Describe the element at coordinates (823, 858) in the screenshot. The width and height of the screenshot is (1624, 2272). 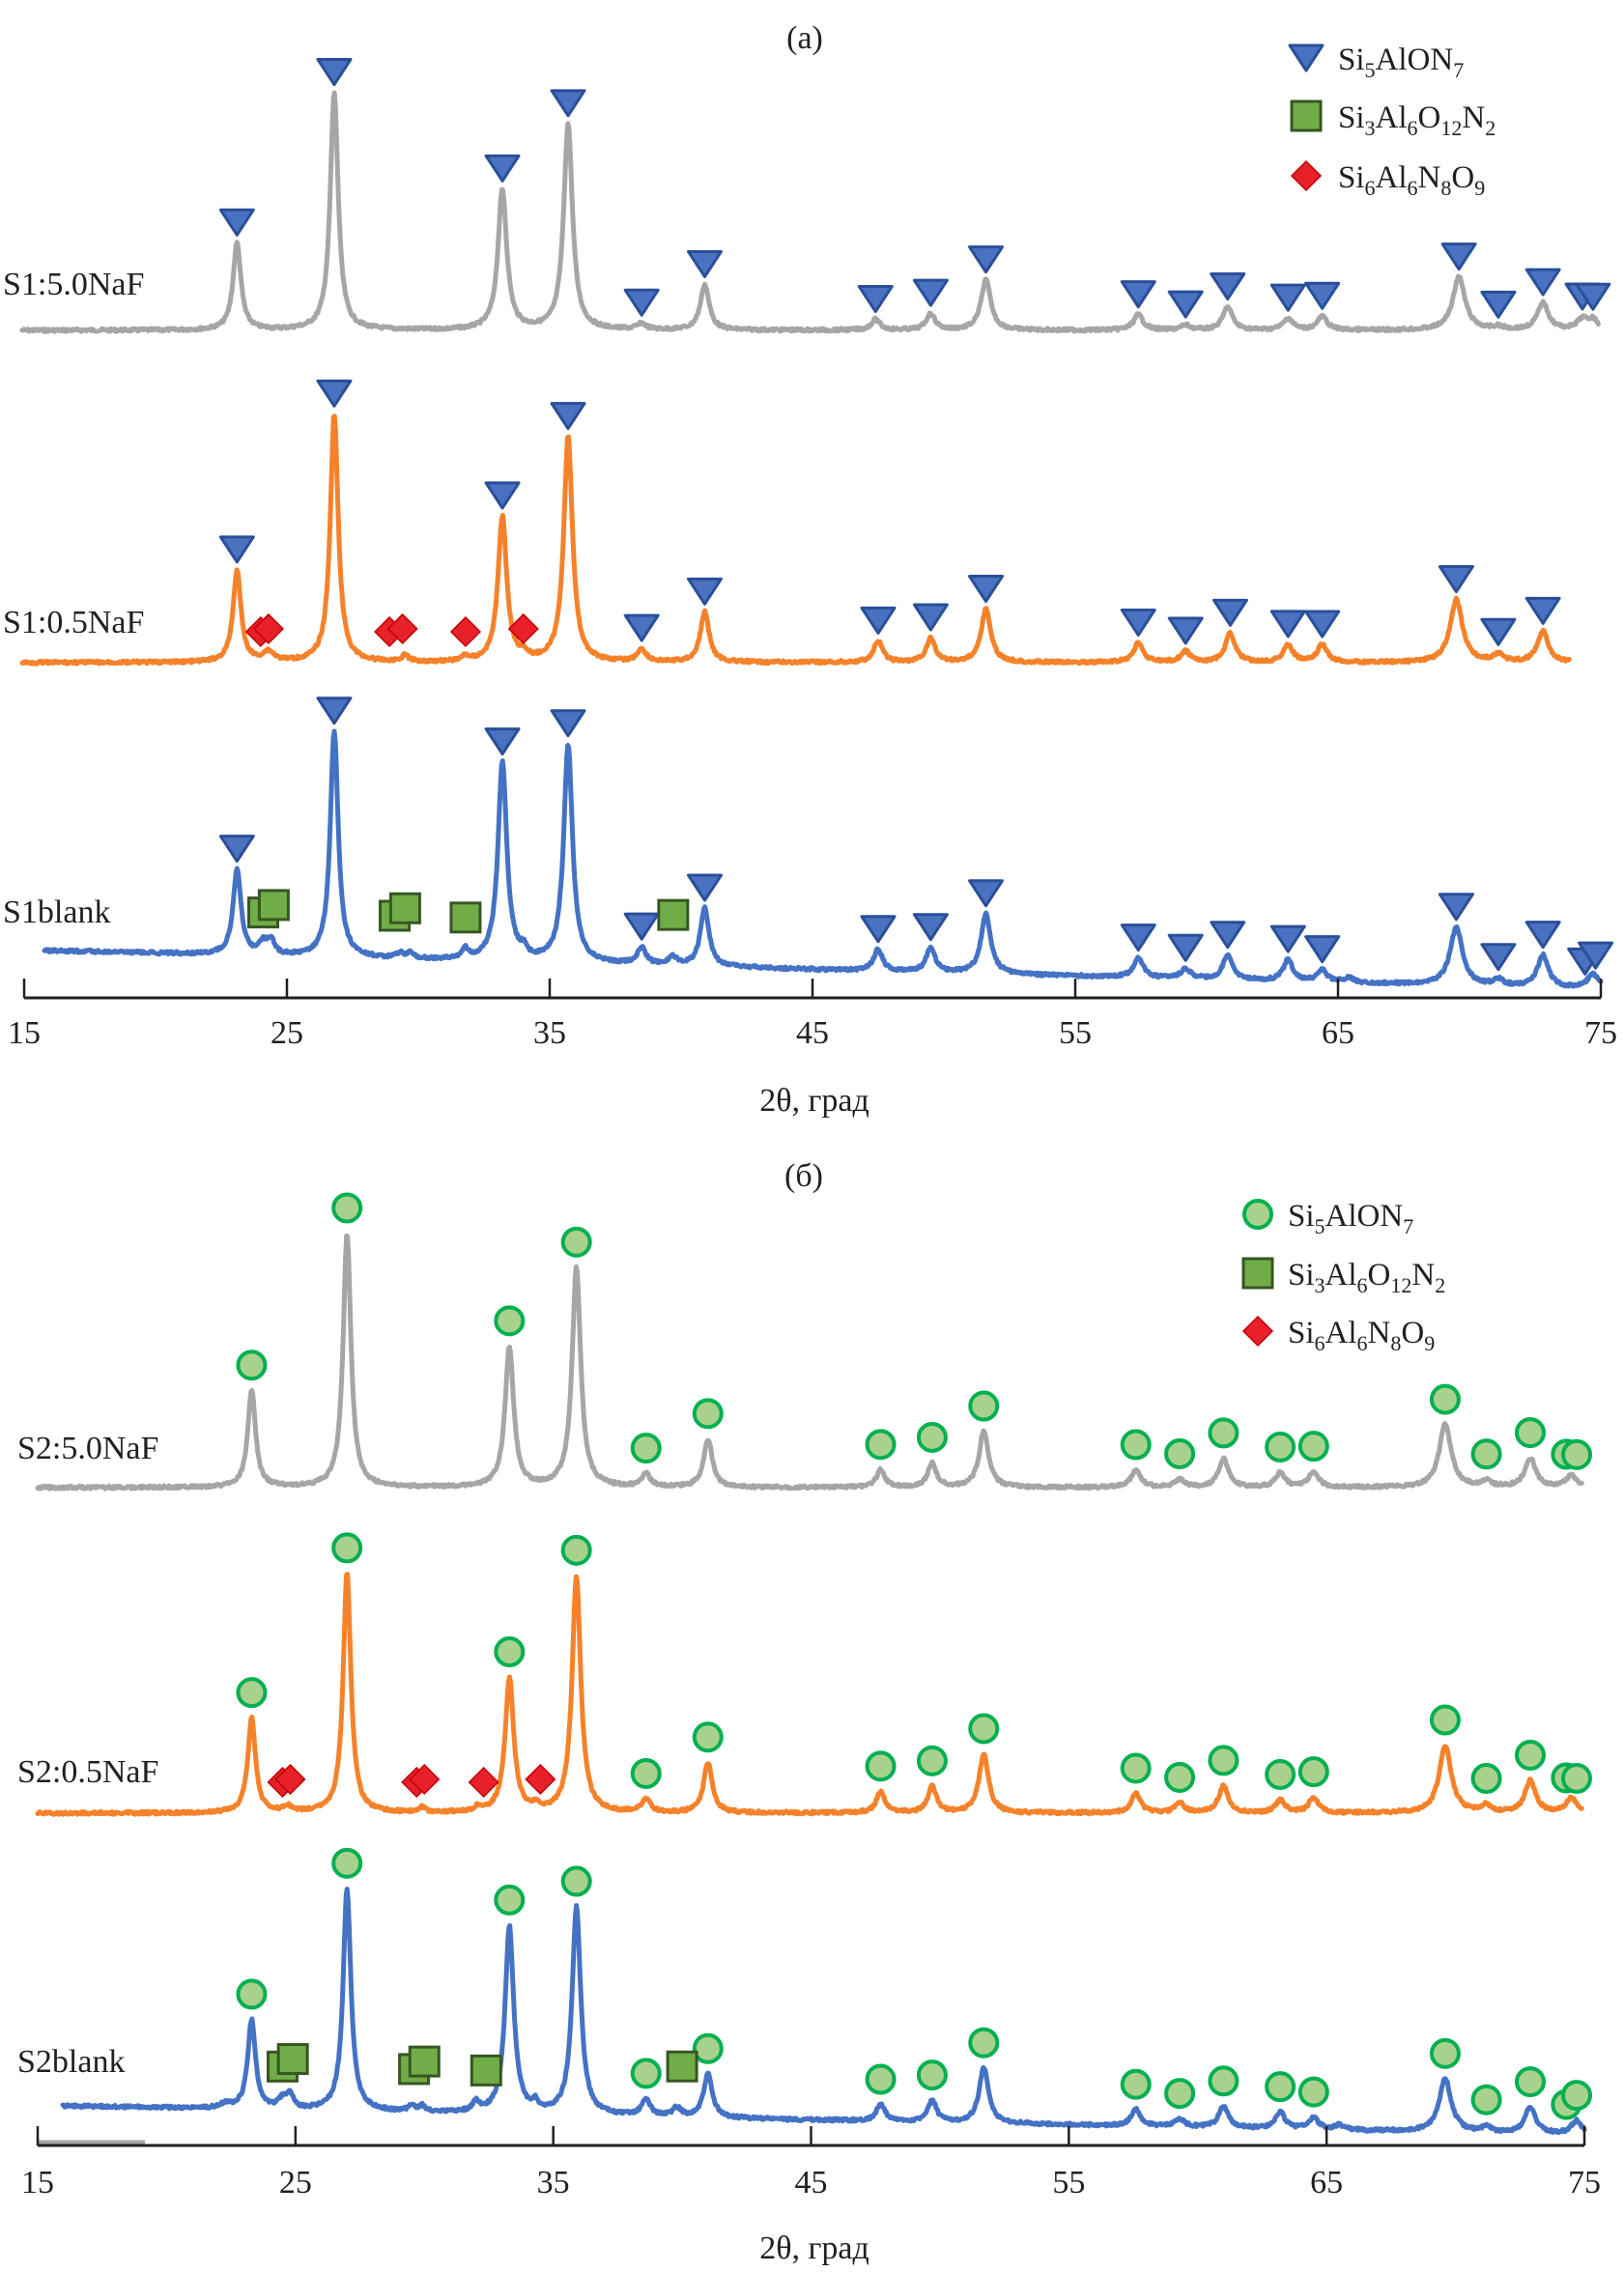
I see `trace-s1blank` at that location.